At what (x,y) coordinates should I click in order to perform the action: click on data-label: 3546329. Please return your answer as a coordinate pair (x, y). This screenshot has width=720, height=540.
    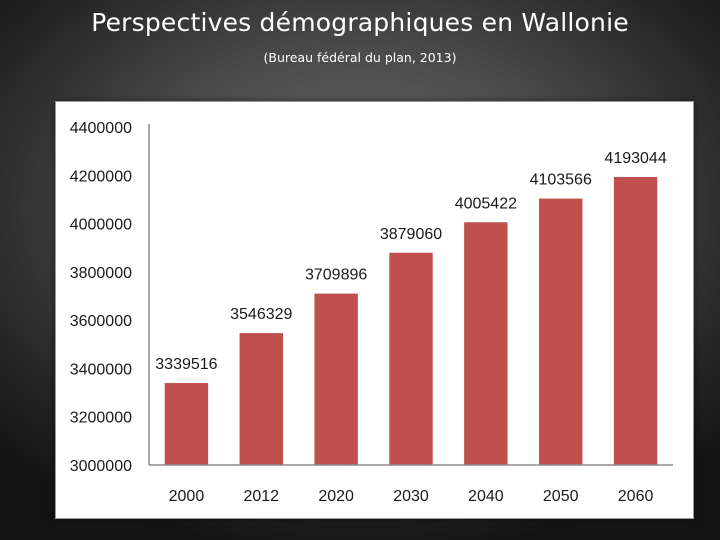
    Looking at the image, I should click on (261, 314).